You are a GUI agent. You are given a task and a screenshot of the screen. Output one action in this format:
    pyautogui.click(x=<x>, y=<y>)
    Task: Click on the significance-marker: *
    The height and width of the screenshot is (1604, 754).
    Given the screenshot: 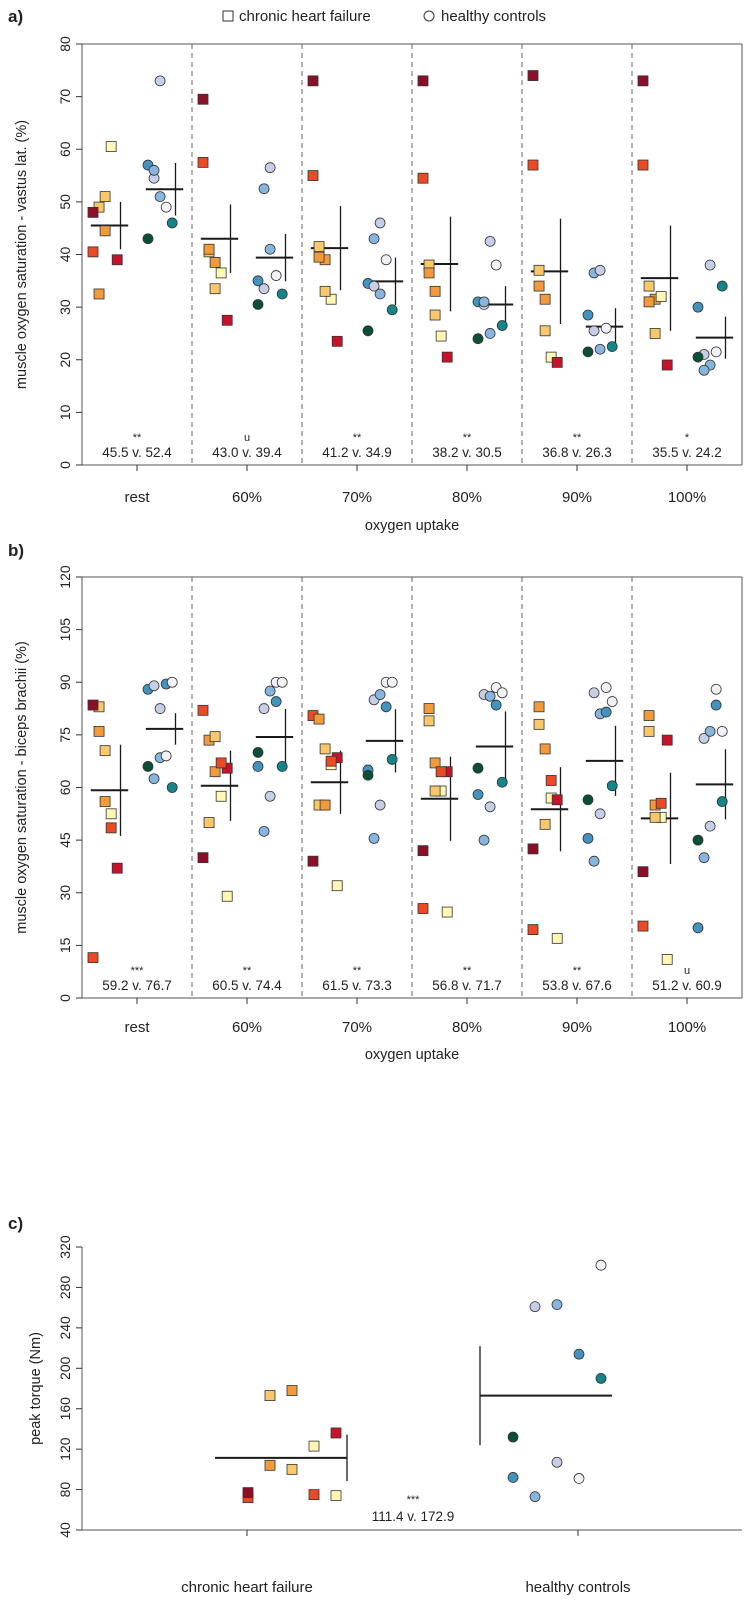 What is the action you would take?
    pyautogui.click(x=687, y=438)
    